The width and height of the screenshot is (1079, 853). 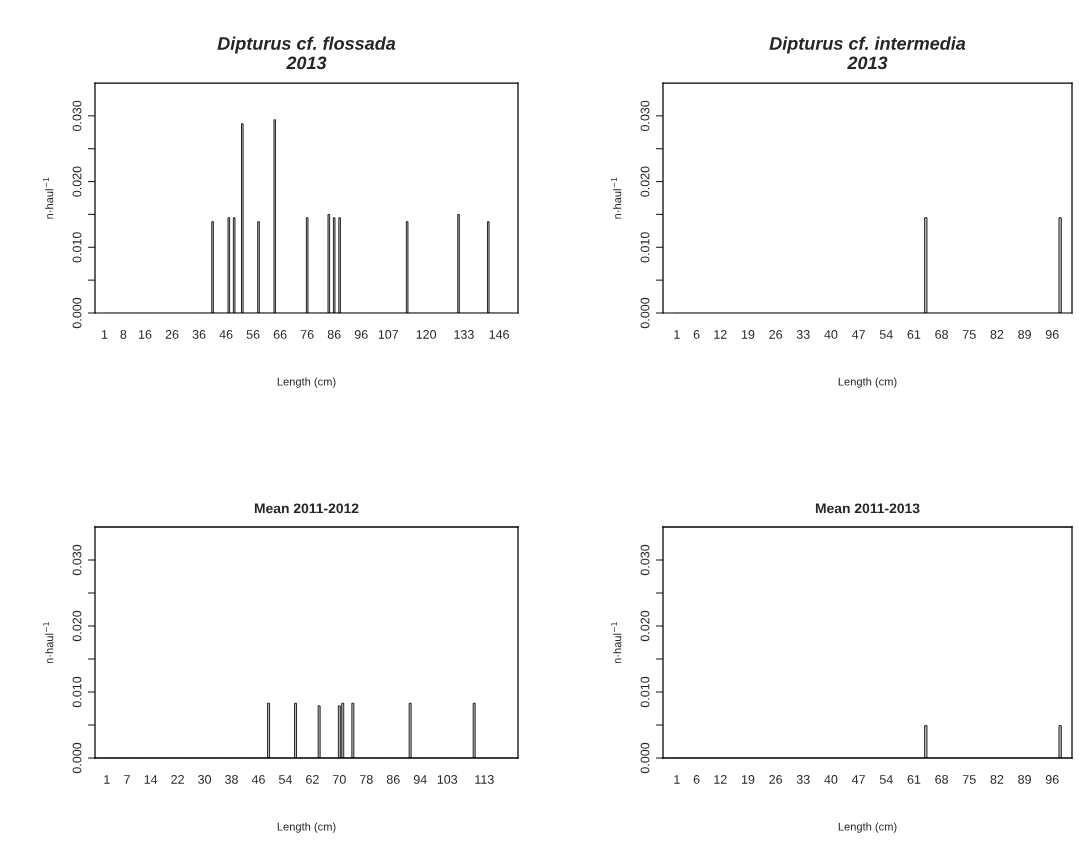 I want to click on x-tick-label: 113, so click(x=484, y=779).